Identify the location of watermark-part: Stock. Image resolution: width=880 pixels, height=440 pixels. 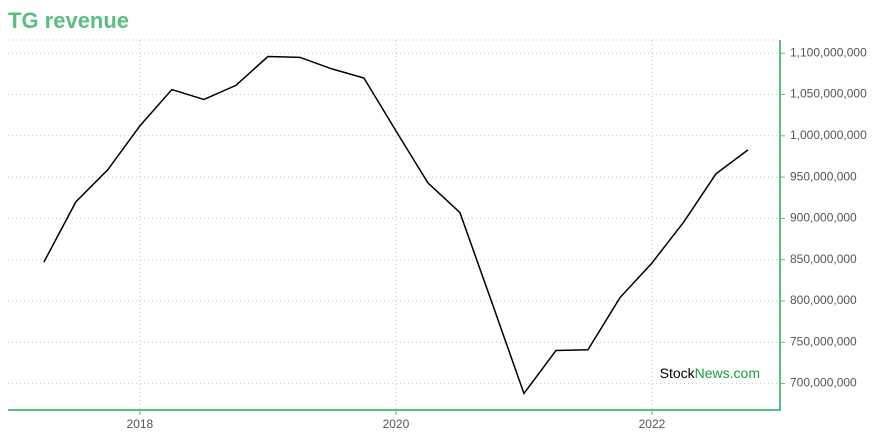
(678, 373).